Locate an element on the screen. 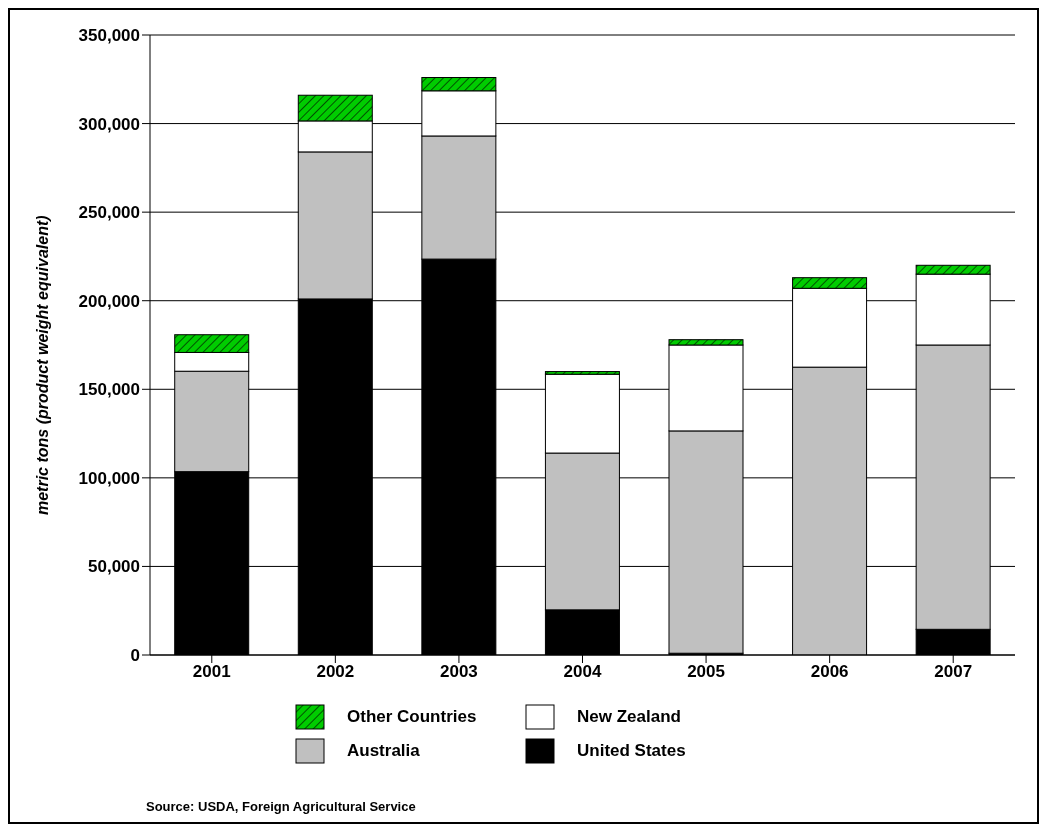 The height and width of the screenshot is (832, 1047). y-axis-title: metric tons (product weight equivalent) is located at coordinates (42, 365).